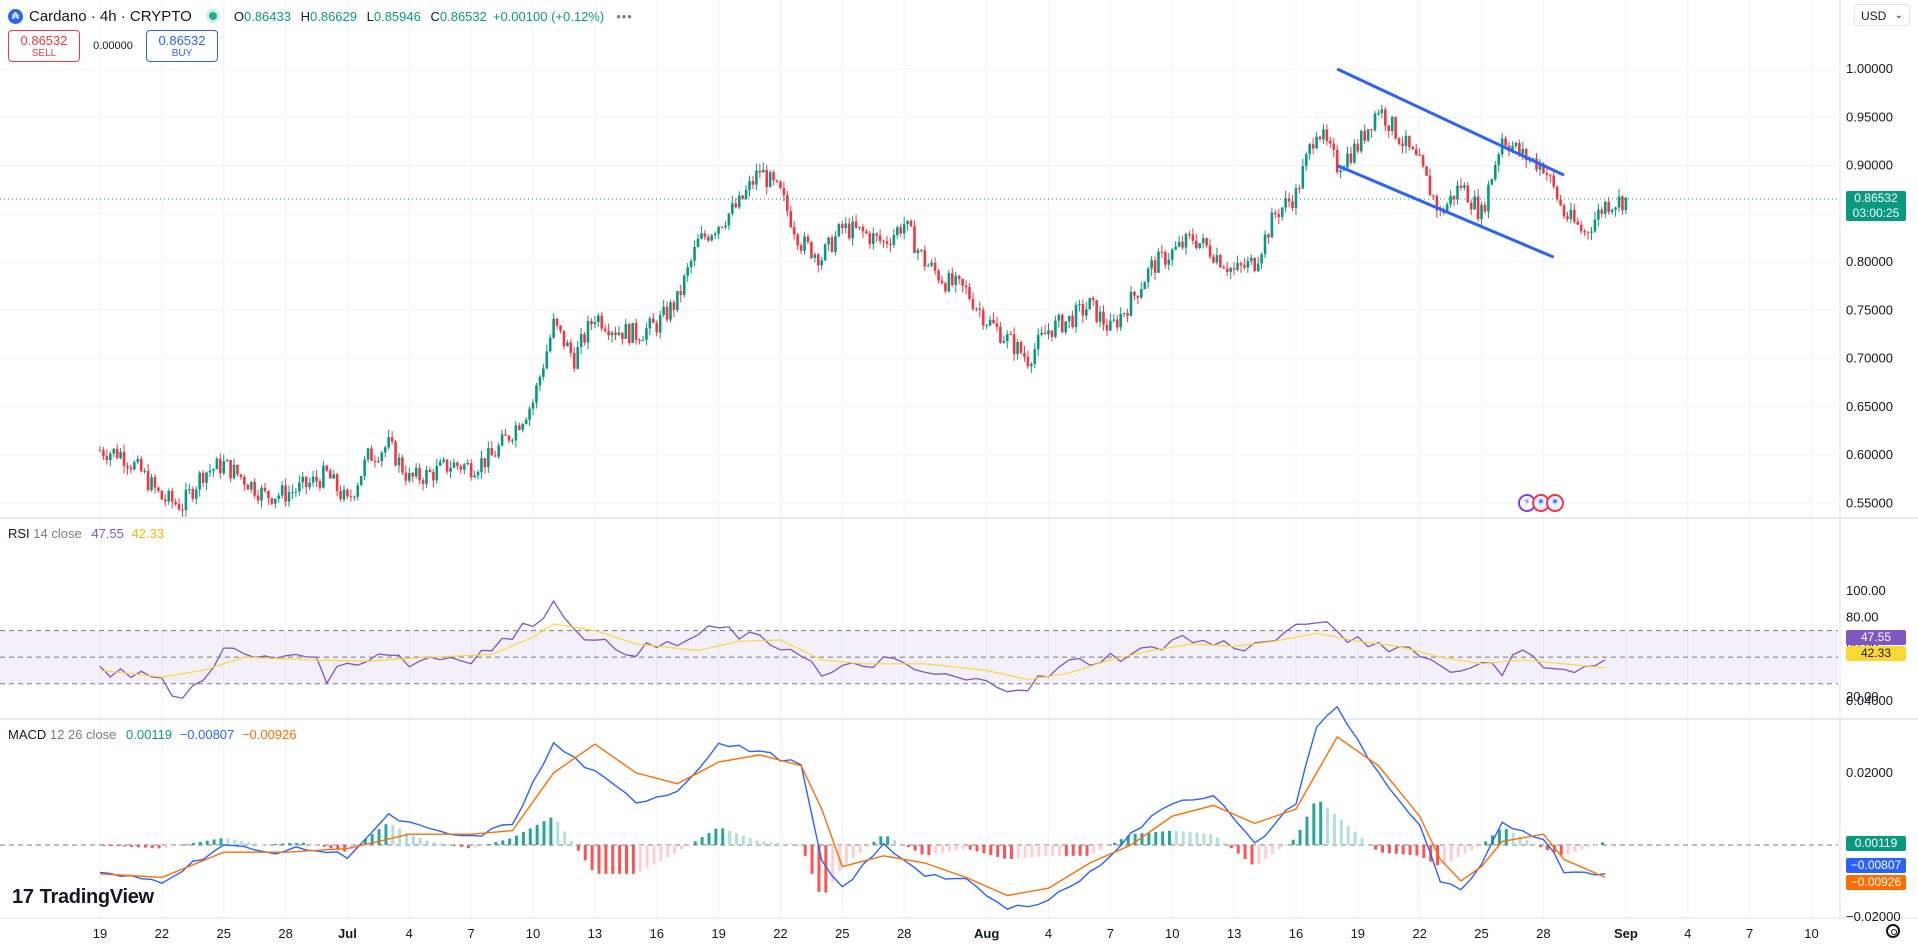 The image size is (1918, 946). Describe the element at coordinates (1555, 503) in the screenshot. I see `us-flag-event-icon-2: ✶` at that location.